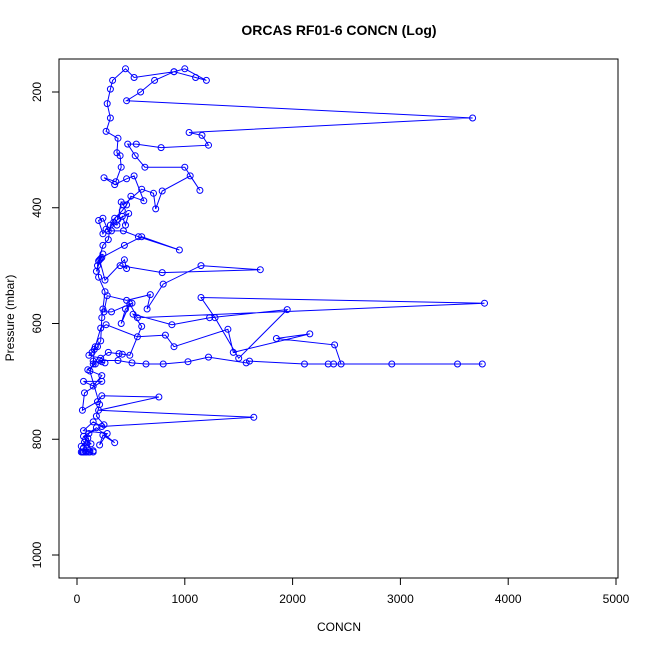 This screenshot has width=650, height=650. I want to click on y-axis: 200 400 600 800 1000, so click(44, 325).